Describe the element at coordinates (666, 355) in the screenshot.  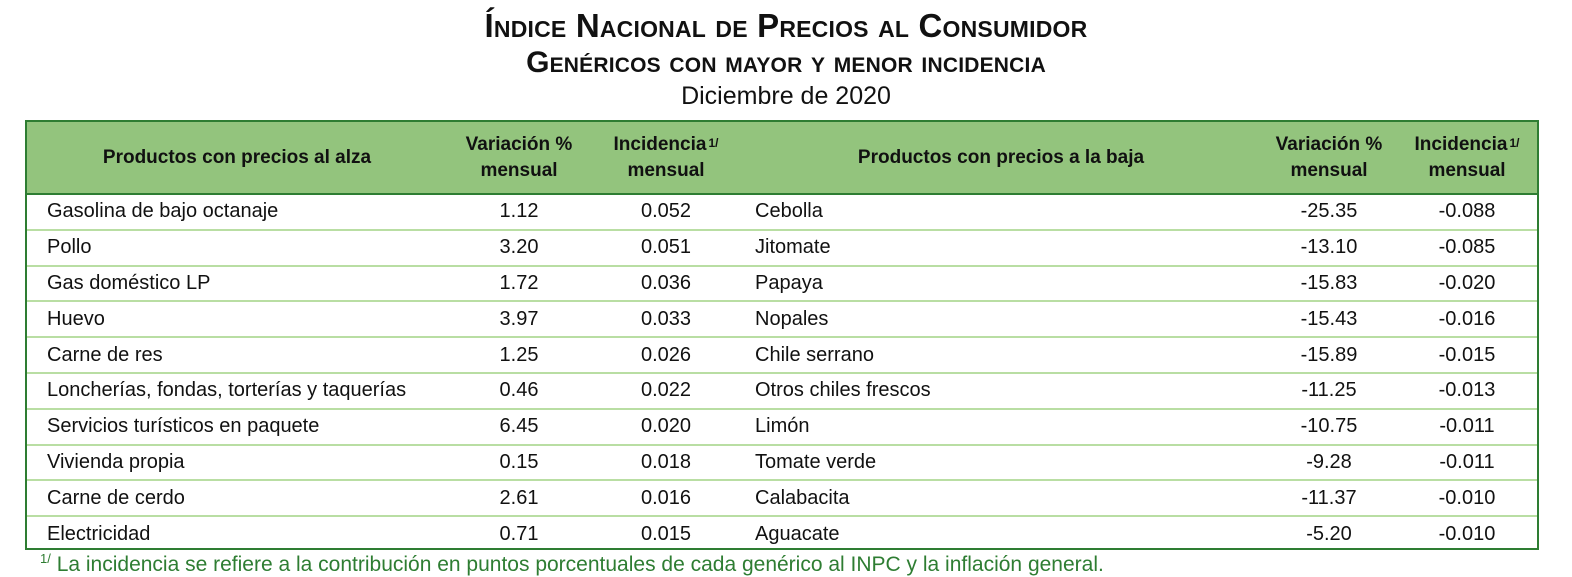
I see `up-incidence-cell: 0.026` at that location.